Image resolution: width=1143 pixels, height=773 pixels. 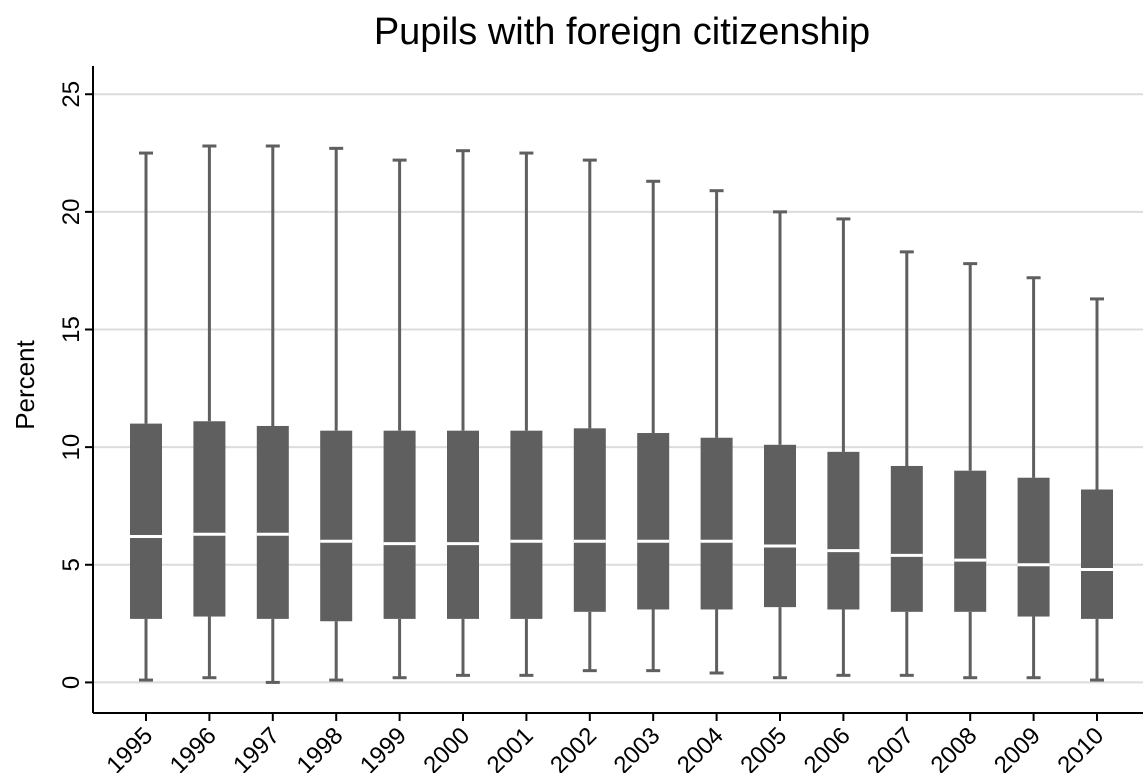 What do you see at coordinates (383, 747) in the screenshot?
I see `x-tick-label-1999: 1999` at bounding box center [383, 747].